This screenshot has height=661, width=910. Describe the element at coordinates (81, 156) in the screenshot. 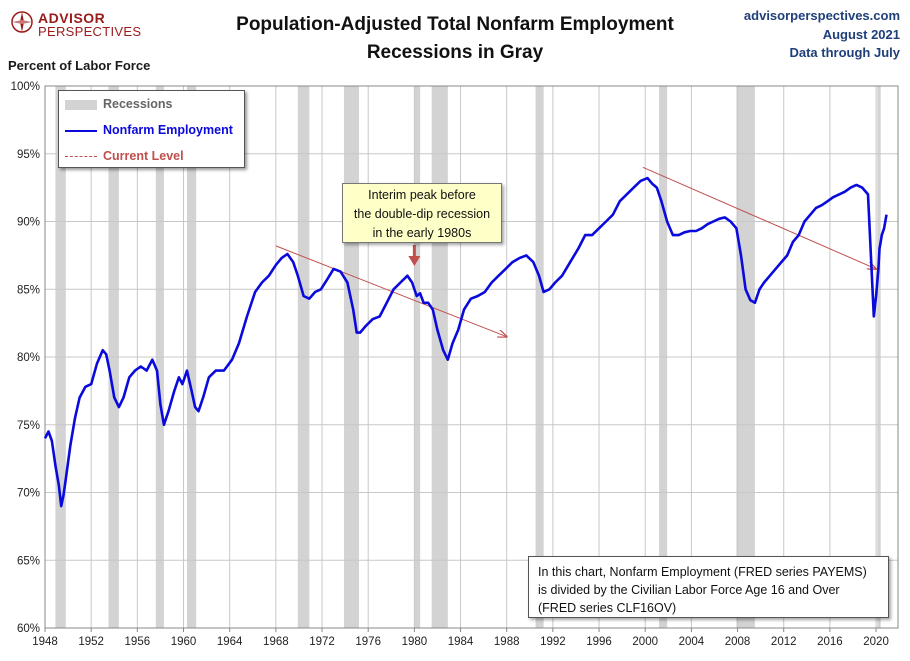

I see `current-level-swatch` at that location.